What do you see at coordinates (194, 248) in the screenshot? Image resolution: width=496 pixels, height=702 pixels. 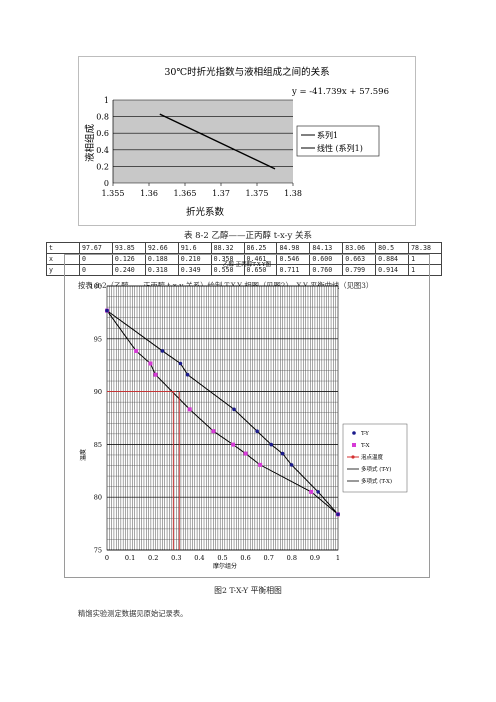 I see `table-cell: 91.6` at bounding box center [194, 248].